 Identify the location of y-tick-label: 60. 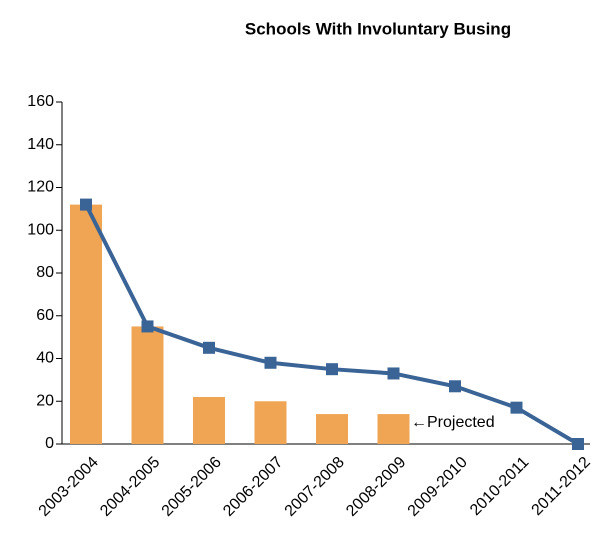
(45, 315).